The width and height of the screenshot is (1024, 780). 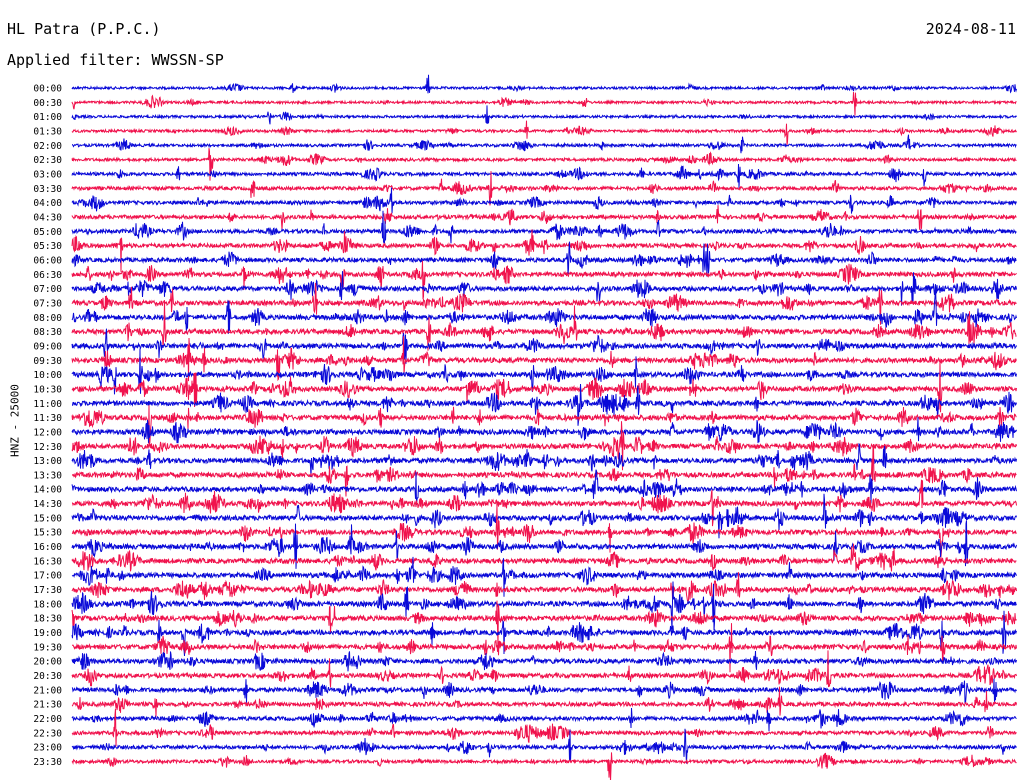 What do you see at coordinates (47, 604) in the screenshot?
I see `time-label: 18:00` at bounding box center [47, 604].